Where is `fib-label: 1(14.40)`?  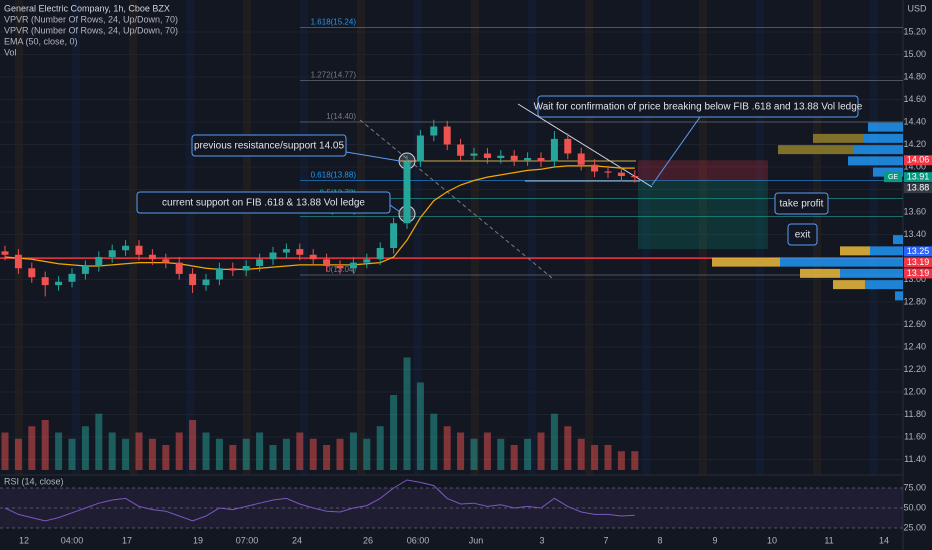 fib-label: 1(14.40) is located at coordinates (341, 116).